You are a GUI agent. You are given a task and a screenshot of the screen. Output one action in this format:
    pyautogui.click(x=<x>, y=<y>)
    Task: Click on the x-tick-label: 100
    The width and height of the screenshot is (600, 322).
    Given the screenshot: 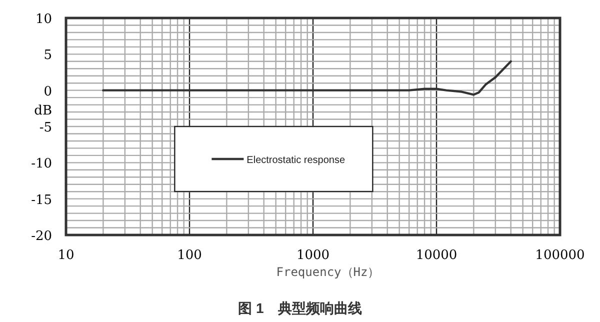 What is the action you would take?
    pyautogui.click(x=189, y=255)
    